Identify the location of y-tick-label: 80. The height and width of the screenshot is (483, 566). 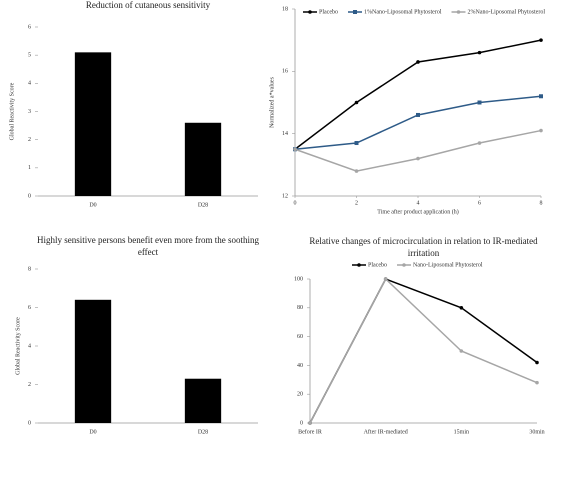
(300, 308).